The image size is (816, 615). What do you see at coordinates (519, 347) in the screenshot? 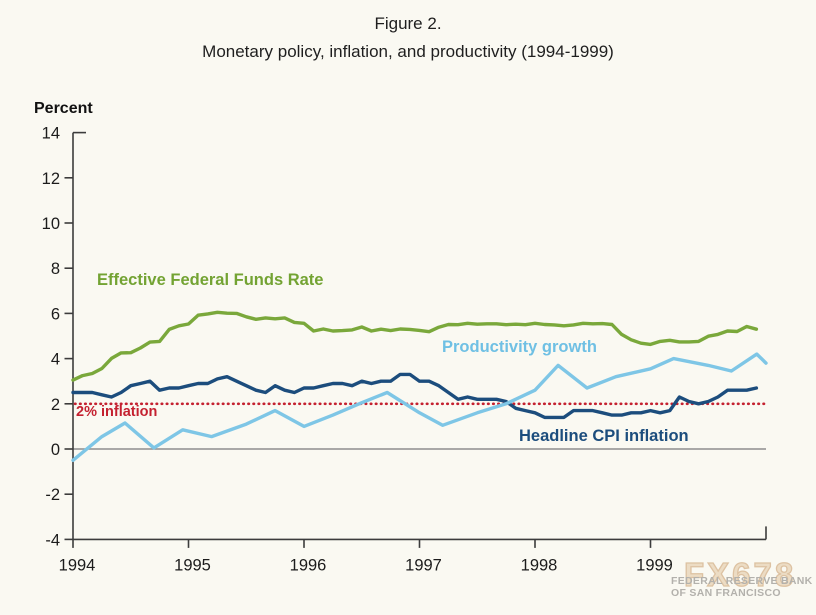
I see `series-label-productivity-growth: Productivity growth` at bounding box center [519, 347].